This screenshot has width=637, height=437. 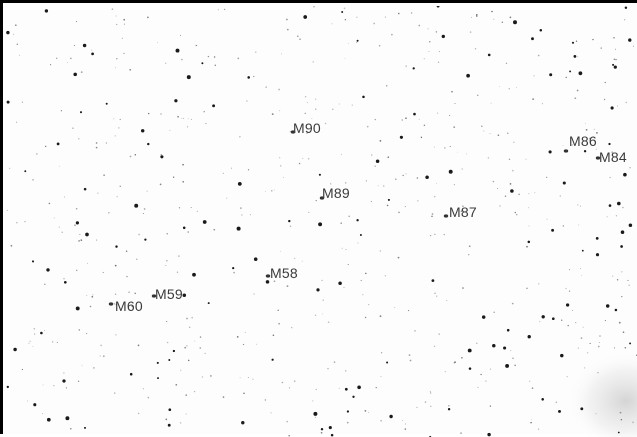 I want to click on galaxy-mark-m86, so click(x=566, y=151).